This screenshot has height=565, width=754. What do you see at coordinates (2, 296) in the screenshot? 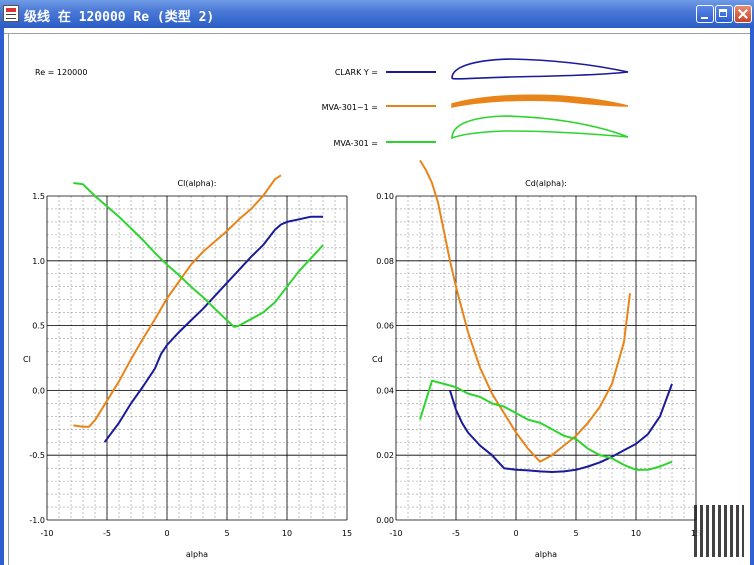
I see `window-frame-left` at bounding box center [2, 296].